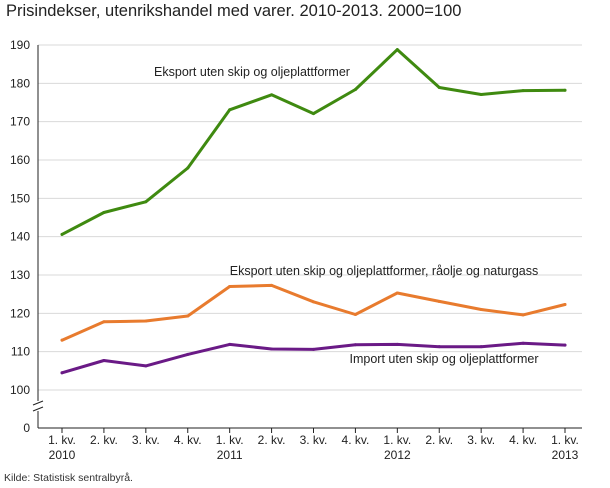 The height and width of the screenshot is (488, 610). I want to click on axis-break-gap, so click(38, 406).